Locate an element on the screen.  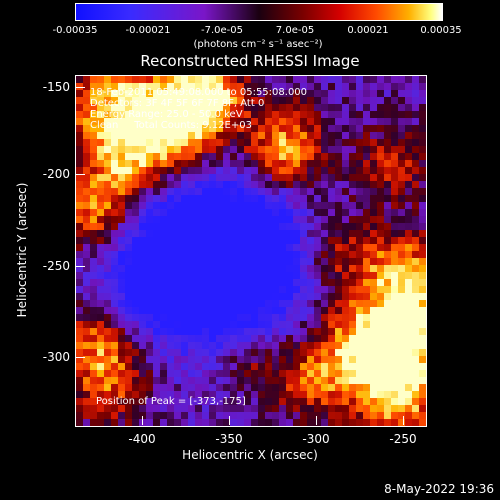
y-tick-label: -250 is located at coordinates (56, 266).